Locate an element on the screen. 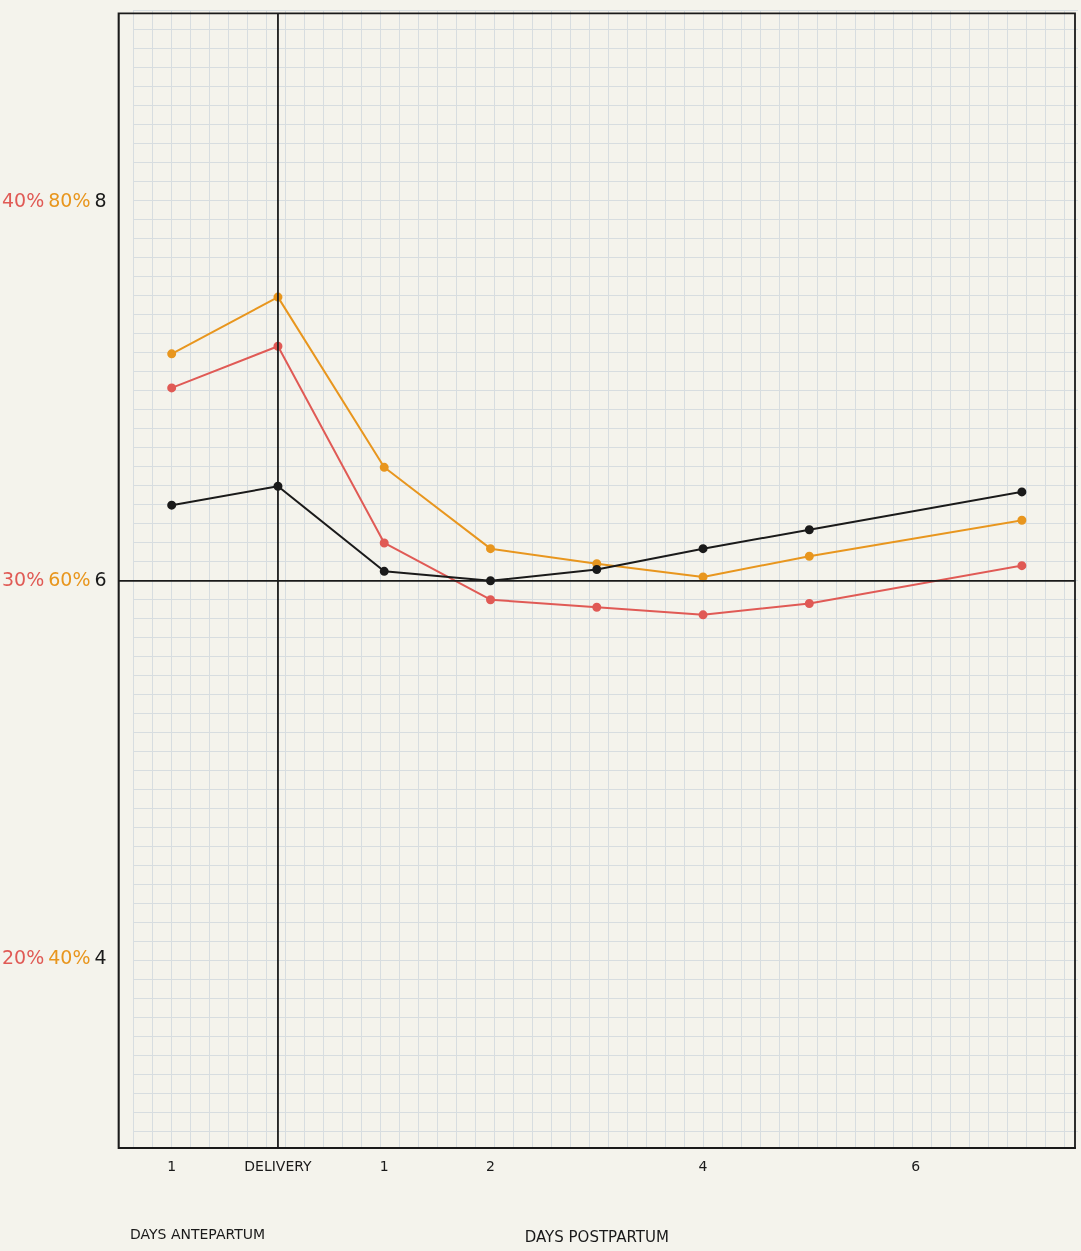 The height and width of the screenshot is (1251, 1081). y3-tick-label: 20% is located at coordinates (23, 957).